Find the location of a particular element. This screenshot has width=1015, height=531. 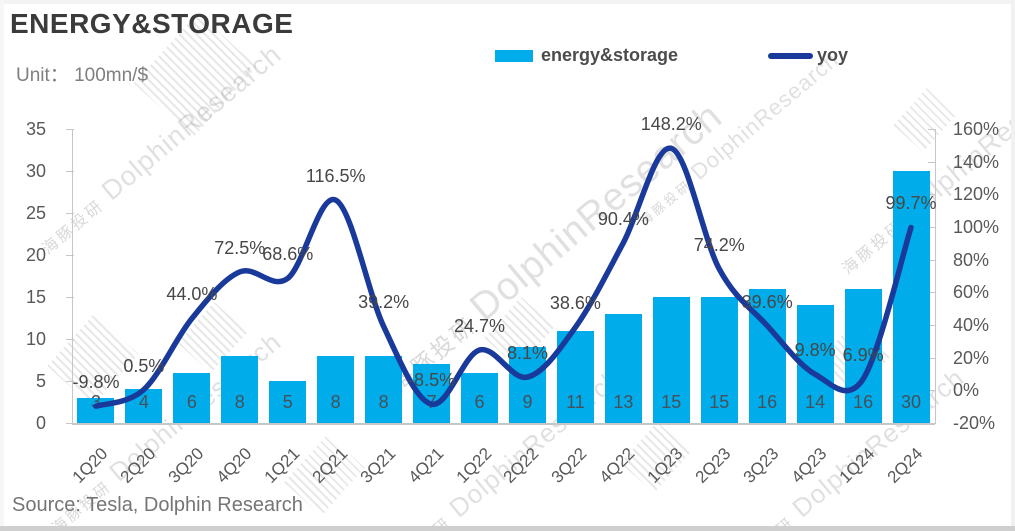

y-axis-right-tick-label: 60% is located at coordinates (971, 292).